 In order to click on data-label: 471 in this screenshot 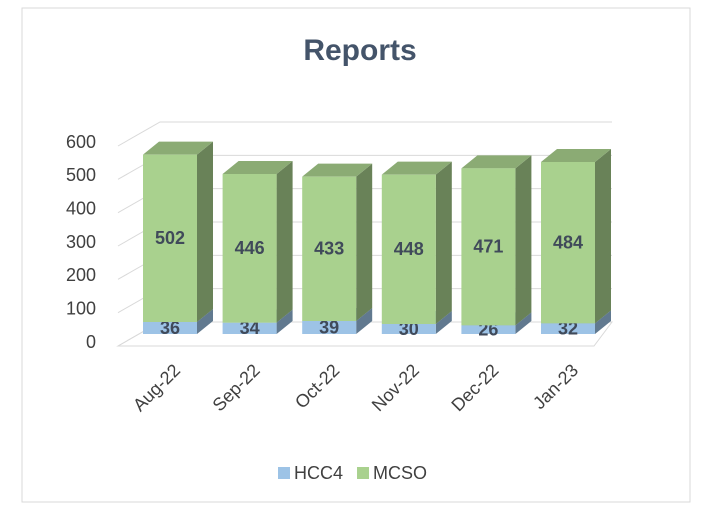, I will do `click(488, 247)`.